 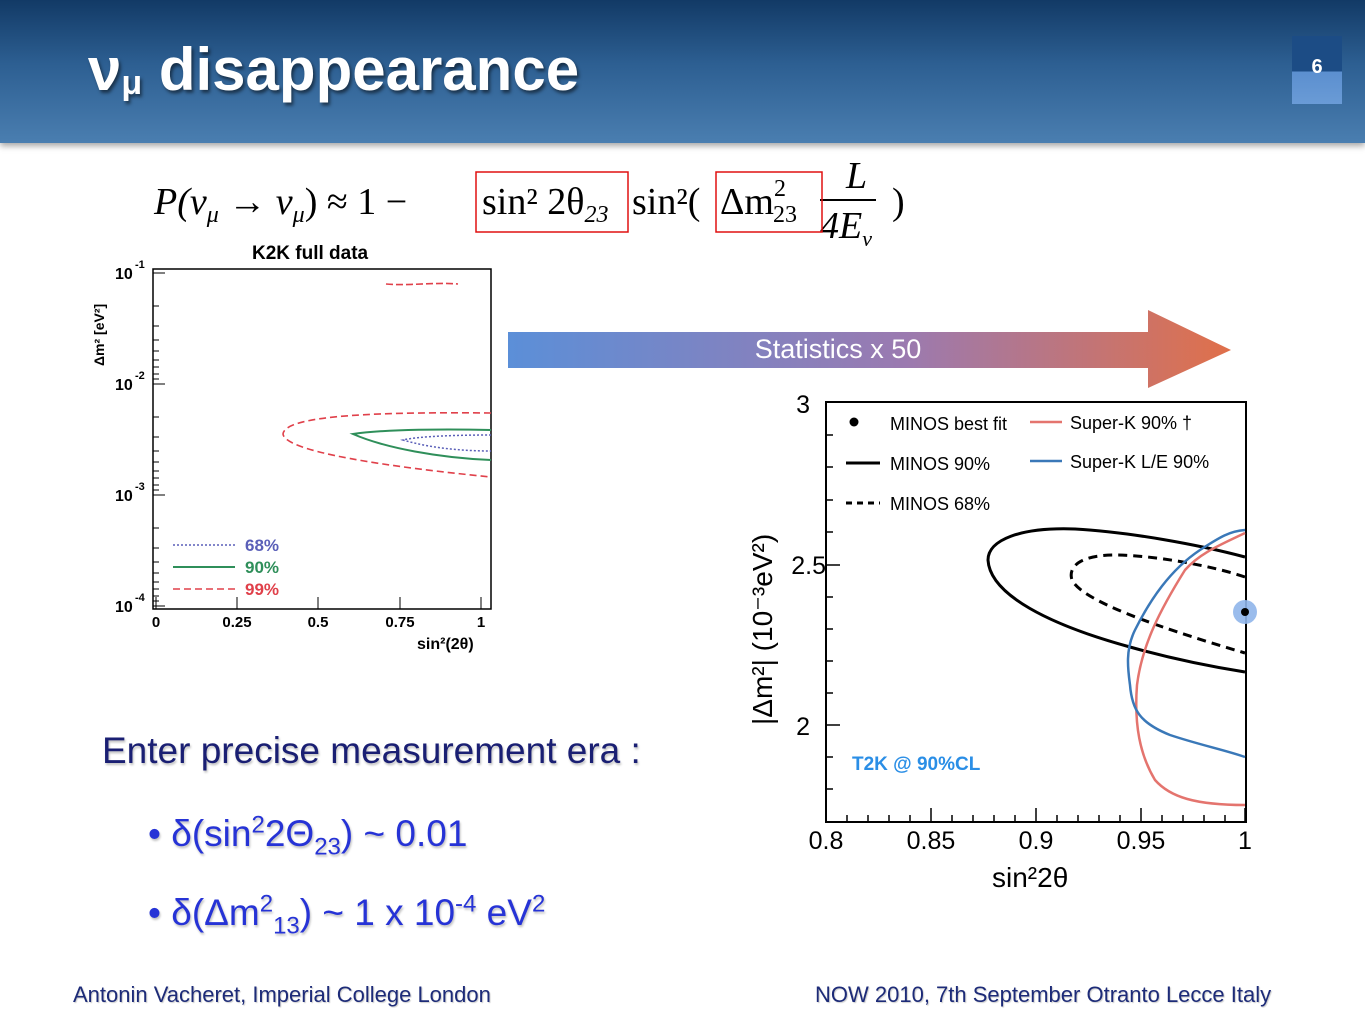 I want to click on t2k-annotation: T2K @ 90%CL, so click(x=916, y=764).